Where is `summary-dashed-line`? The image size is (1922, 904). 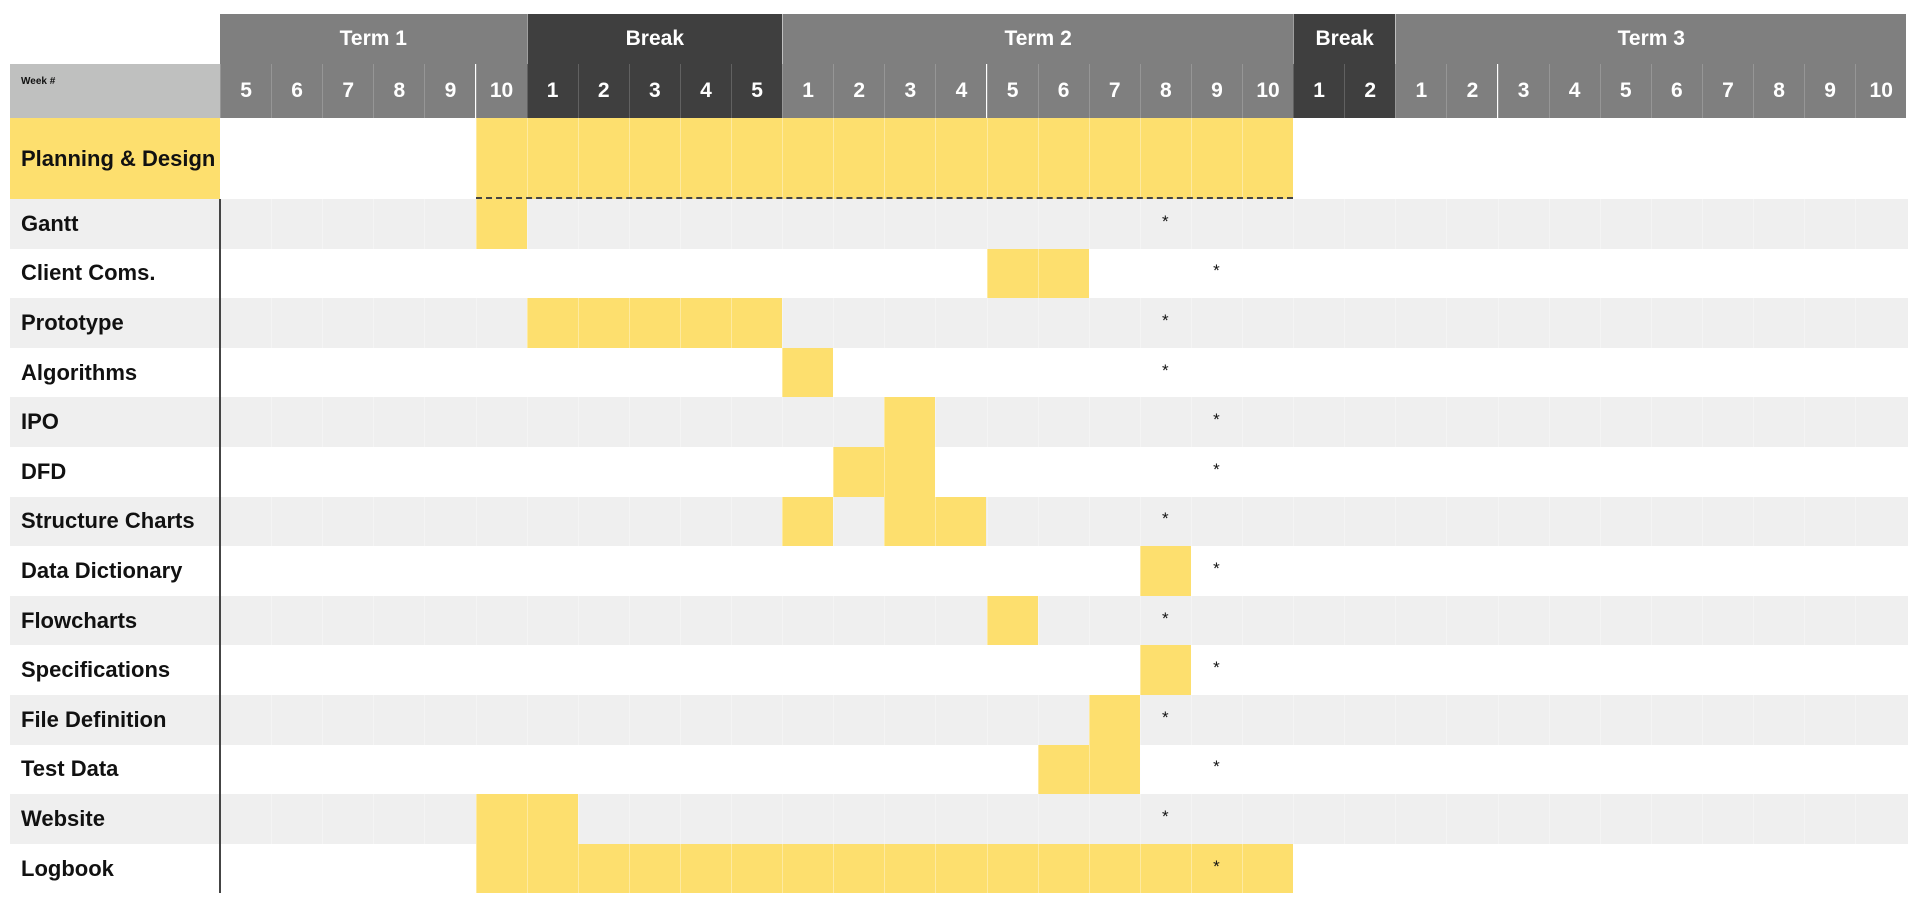 summary-dashed-line is located at coordinates (884, 198).